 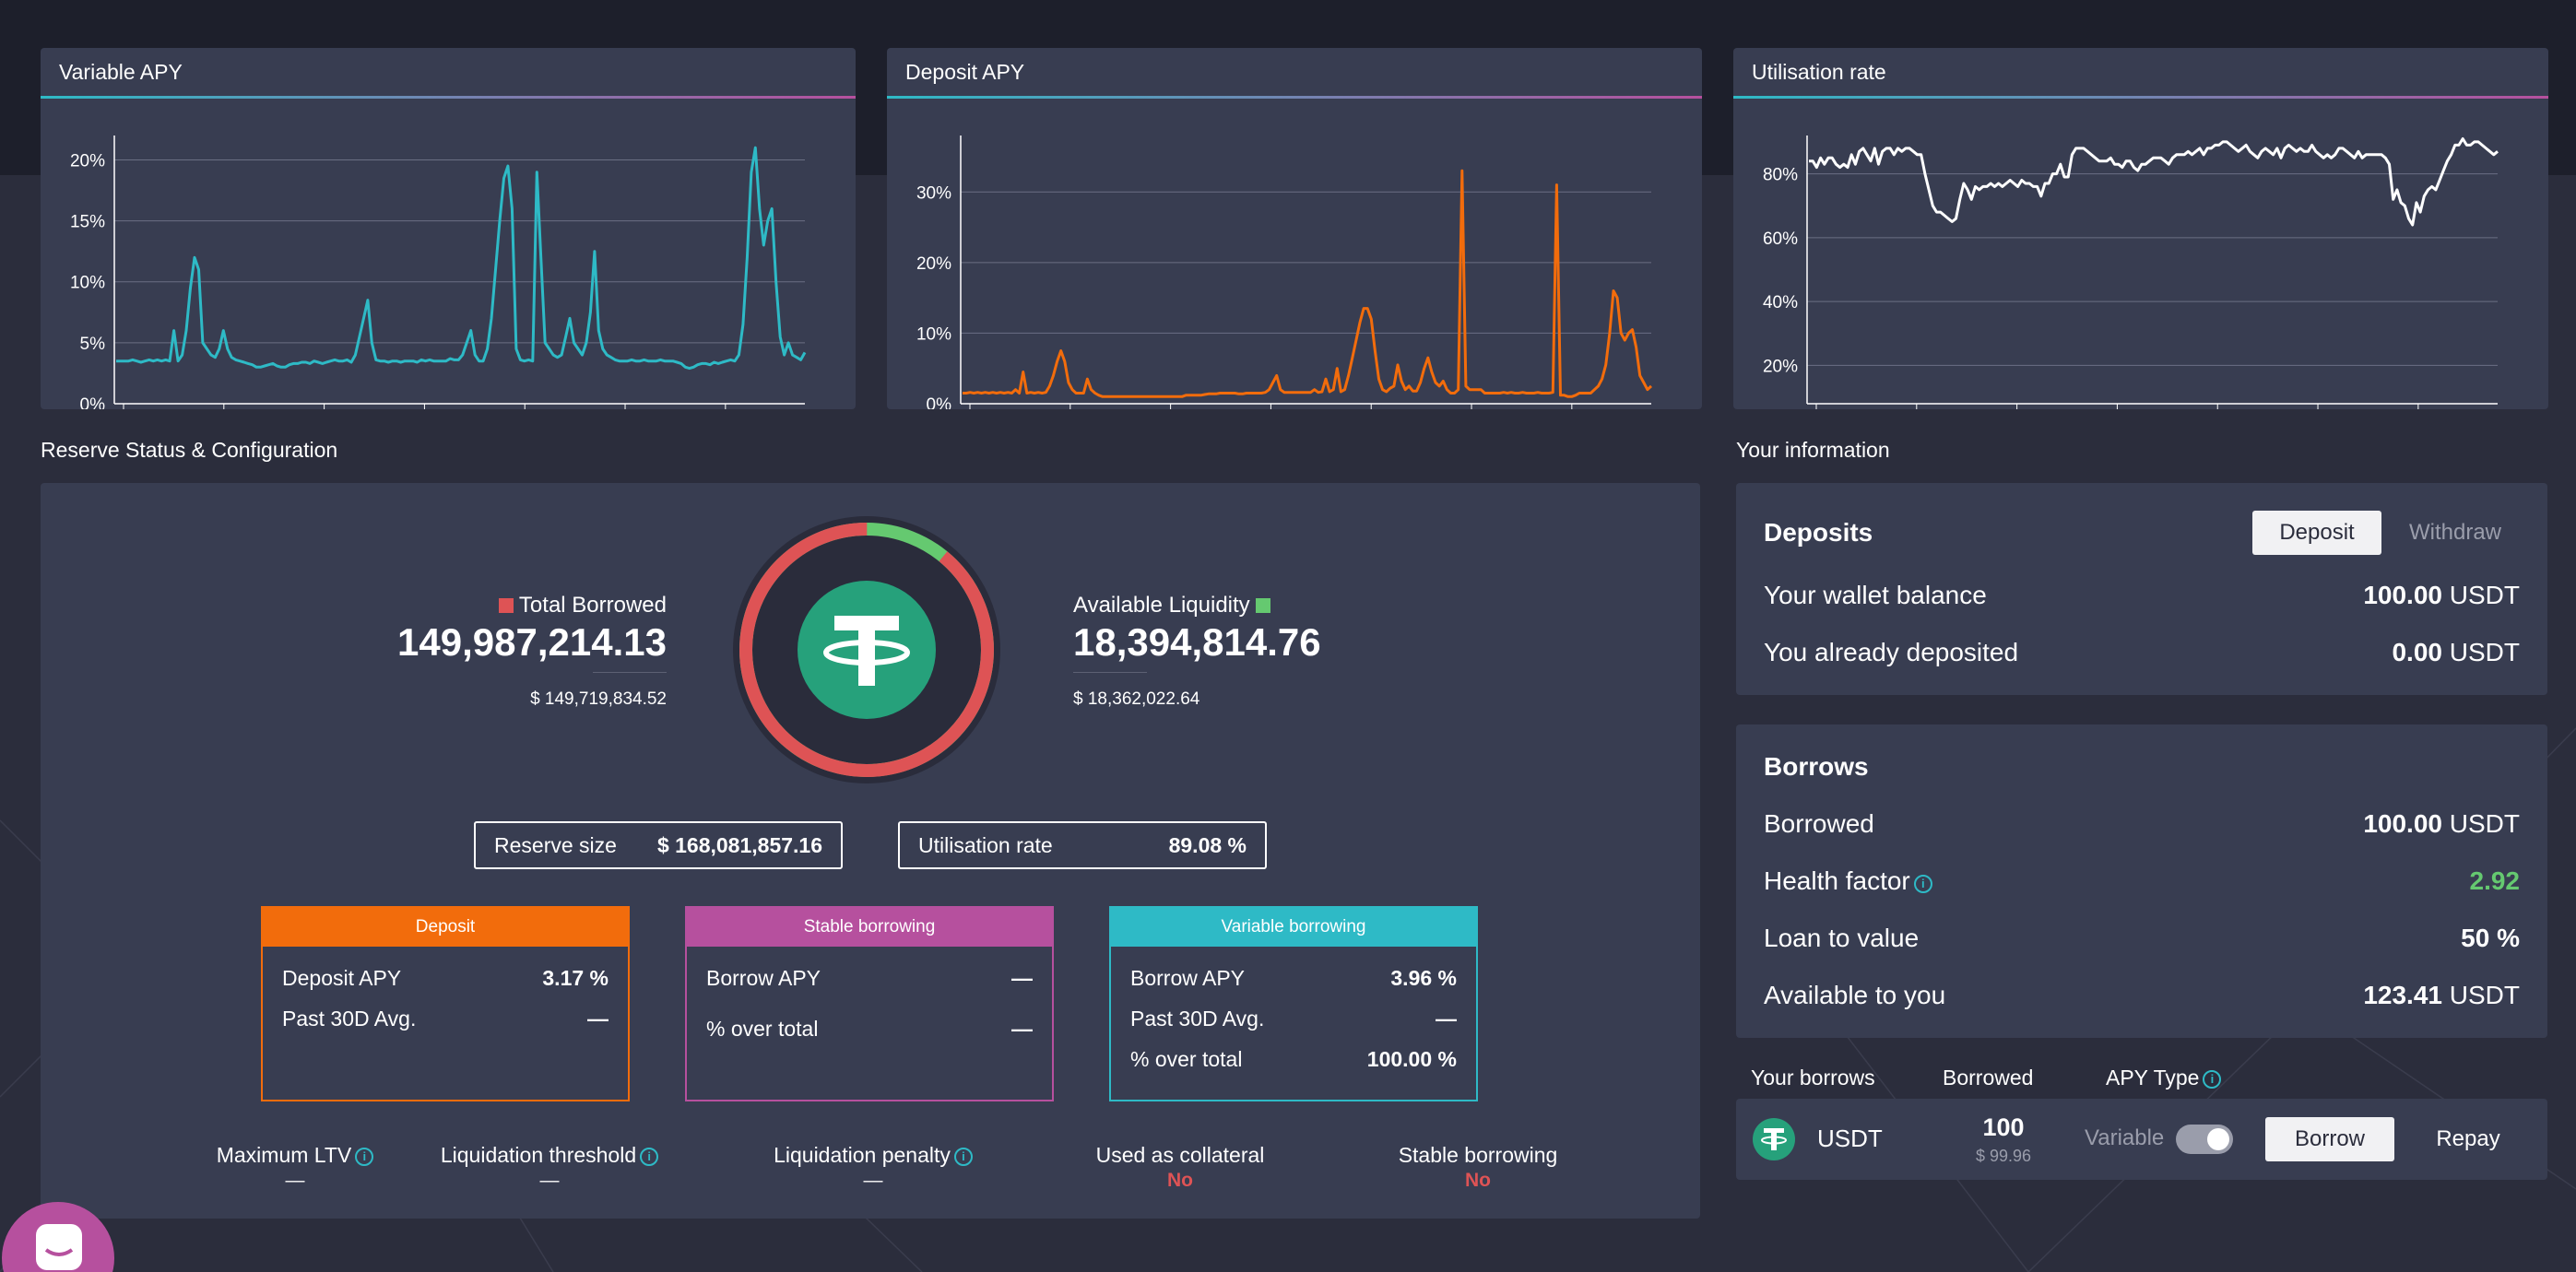 I want to click on deposit-apy-value: 3.17 %, so click(x=575, y=978).